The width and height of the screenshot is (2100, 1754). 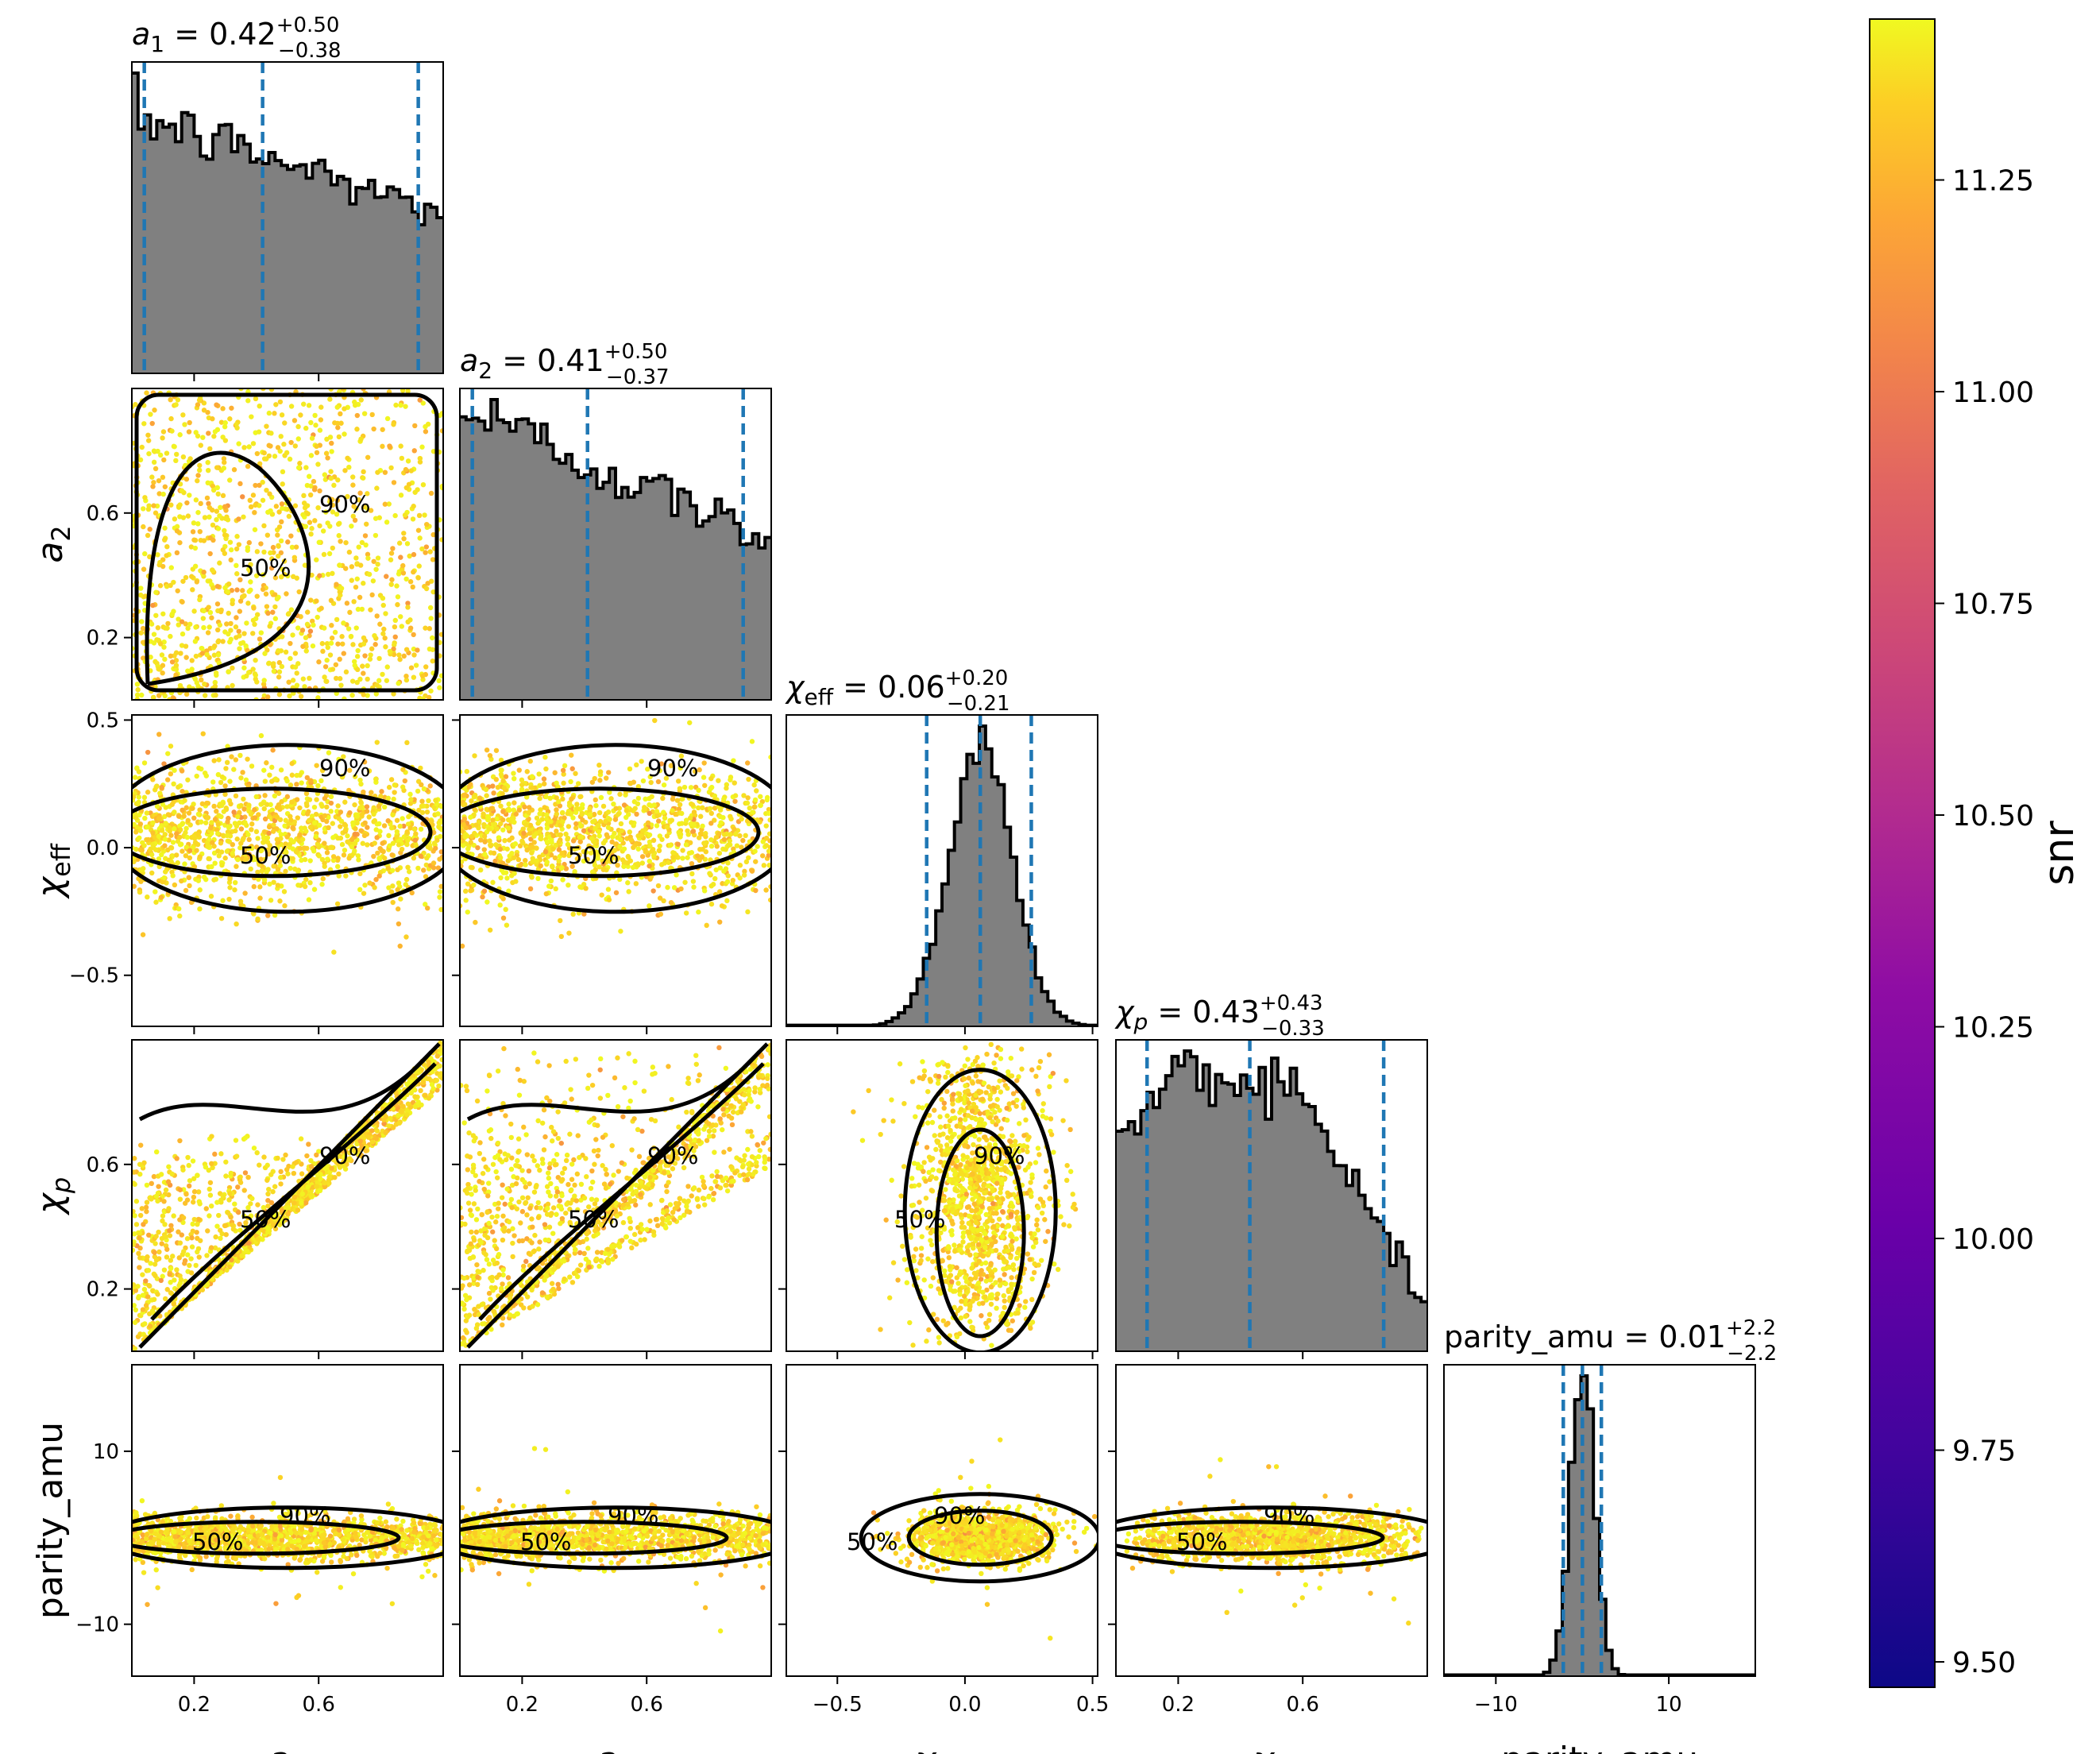 I want to click on hist-title-chi_eff: χeff = 0.06+0.20 −0.21, so click(x=897, y=691).